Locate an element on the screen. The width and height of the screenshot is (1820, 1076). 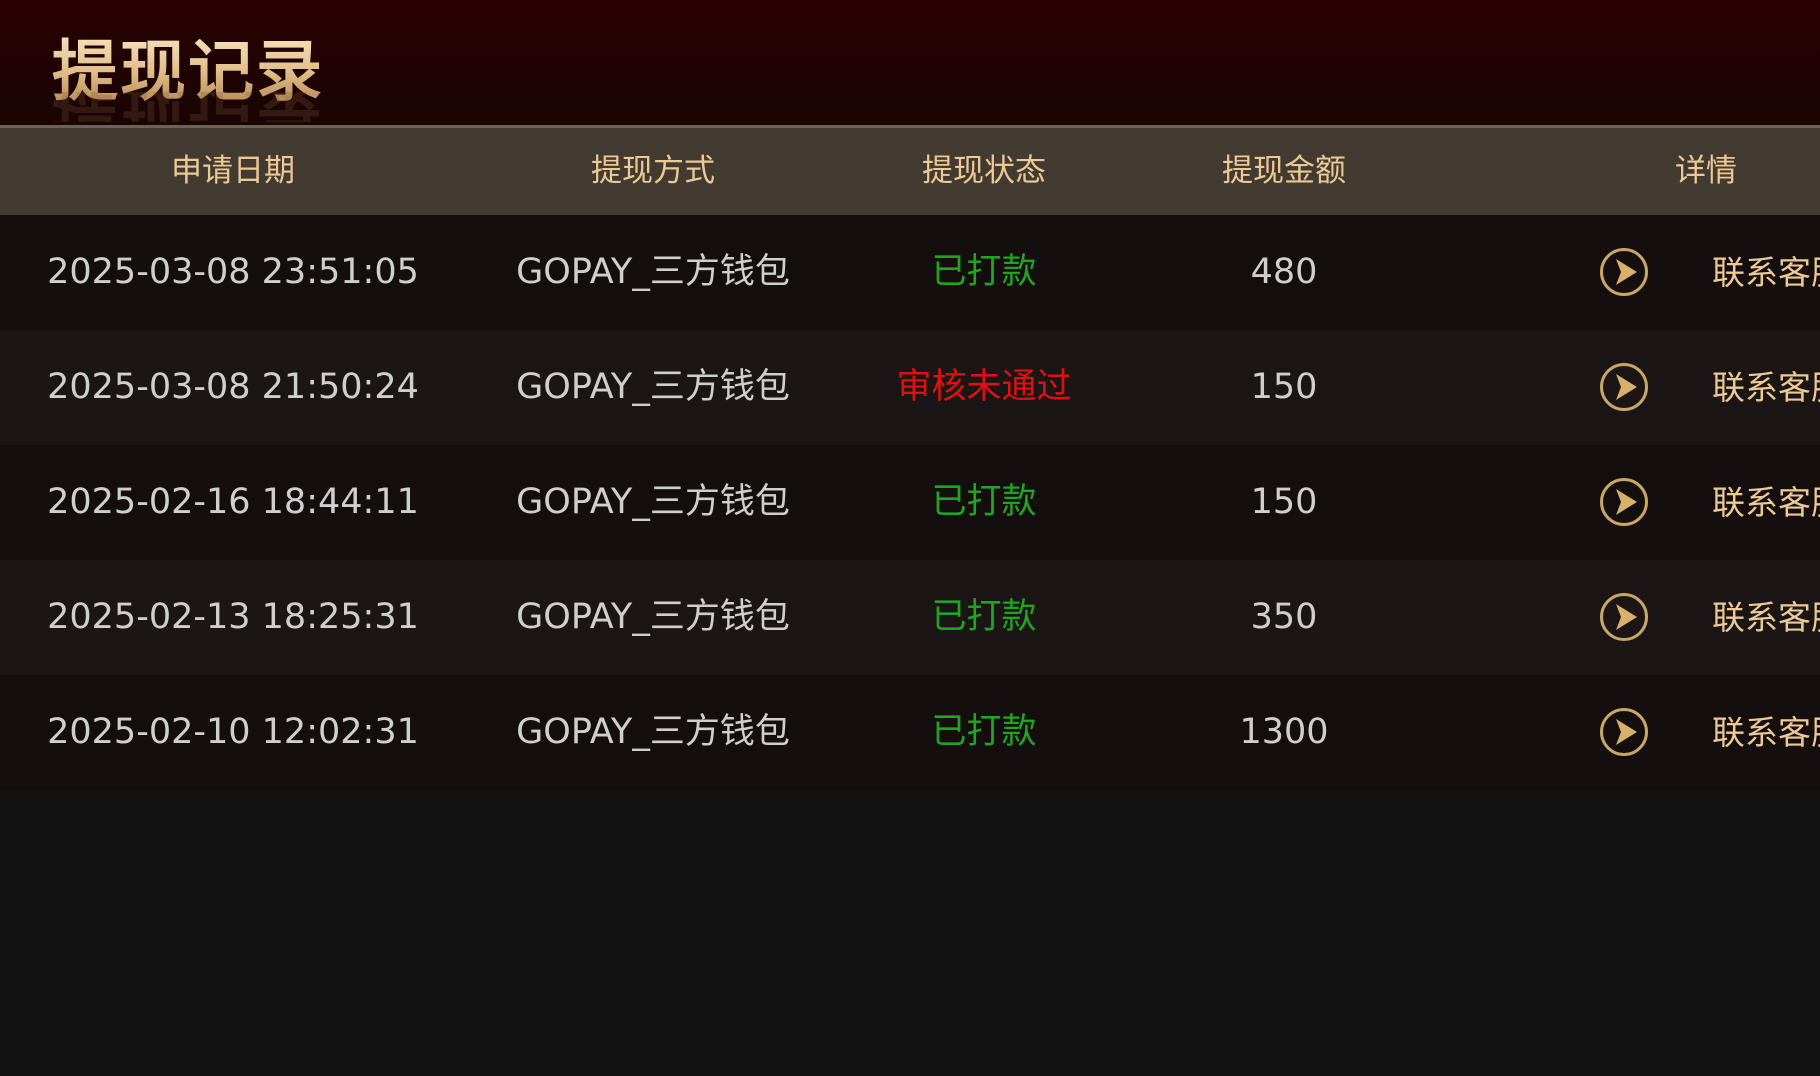
column-header-status: 提现状态 is located at coordinates (984, 171).